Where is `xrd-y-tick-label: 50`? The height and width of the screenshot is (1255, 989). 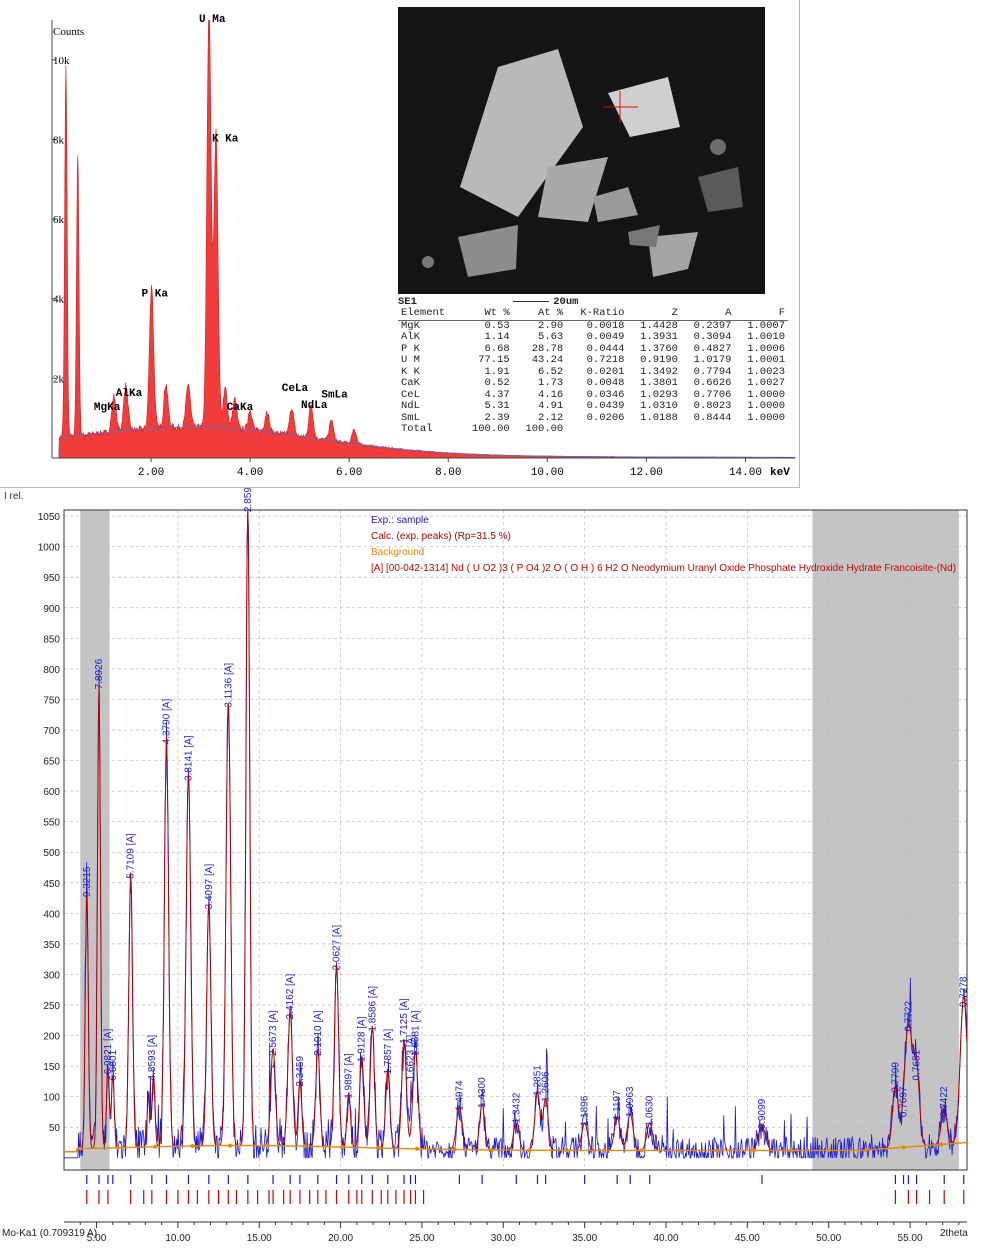 xrd-y-tick-label: 50 is located at coordinates (55, 1128).